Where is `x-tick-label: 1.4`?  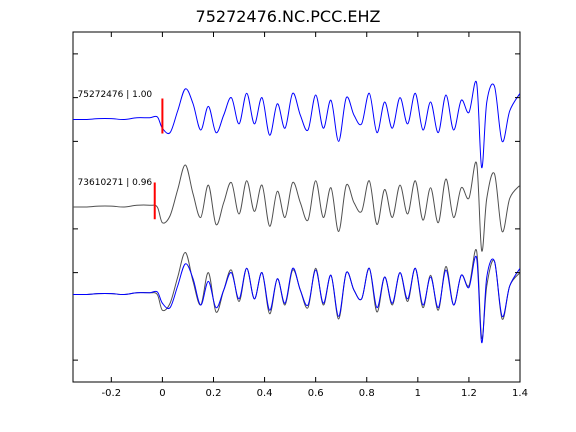
x-tick-label: 1.4 is located at coordinates (520, 393).